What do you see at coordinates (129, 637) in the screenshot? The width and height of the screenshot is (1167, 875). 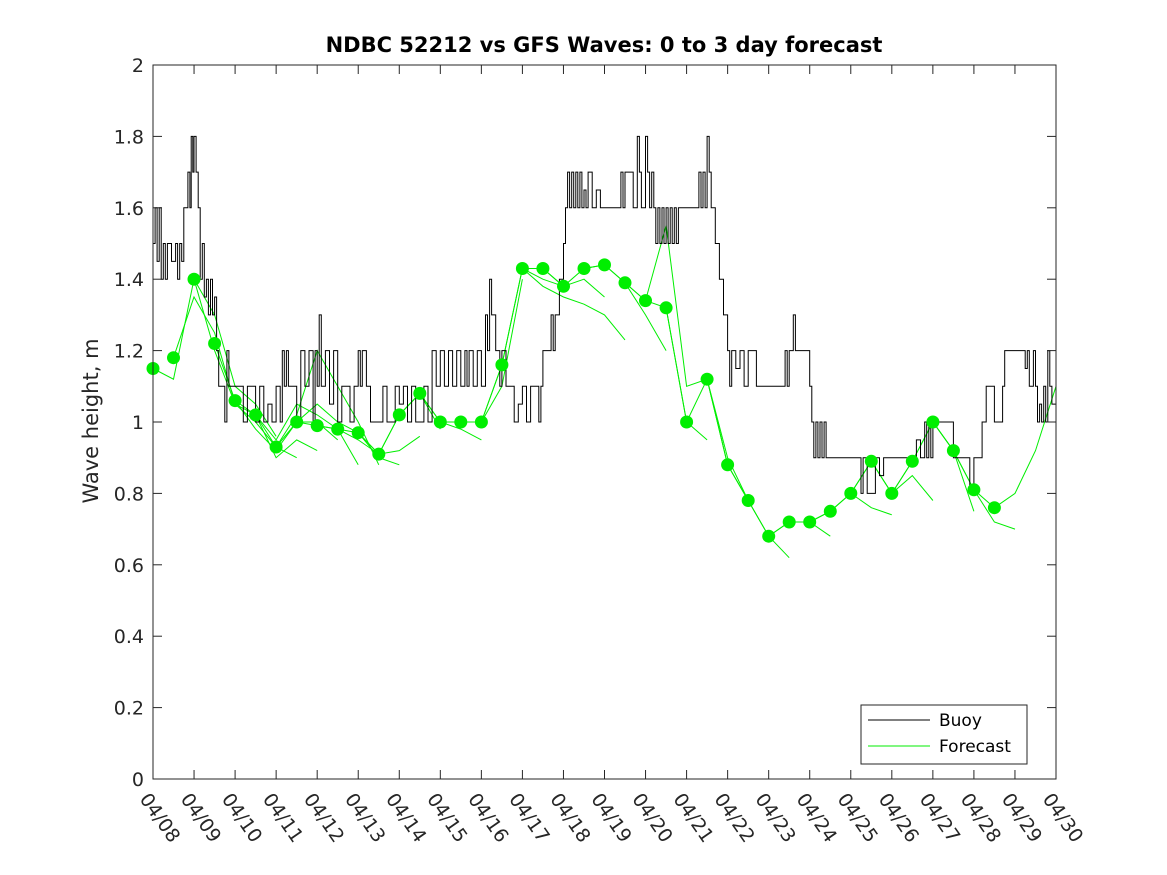 I see `y-tick-label-2: 0.4` at bounding box center [129, 637].